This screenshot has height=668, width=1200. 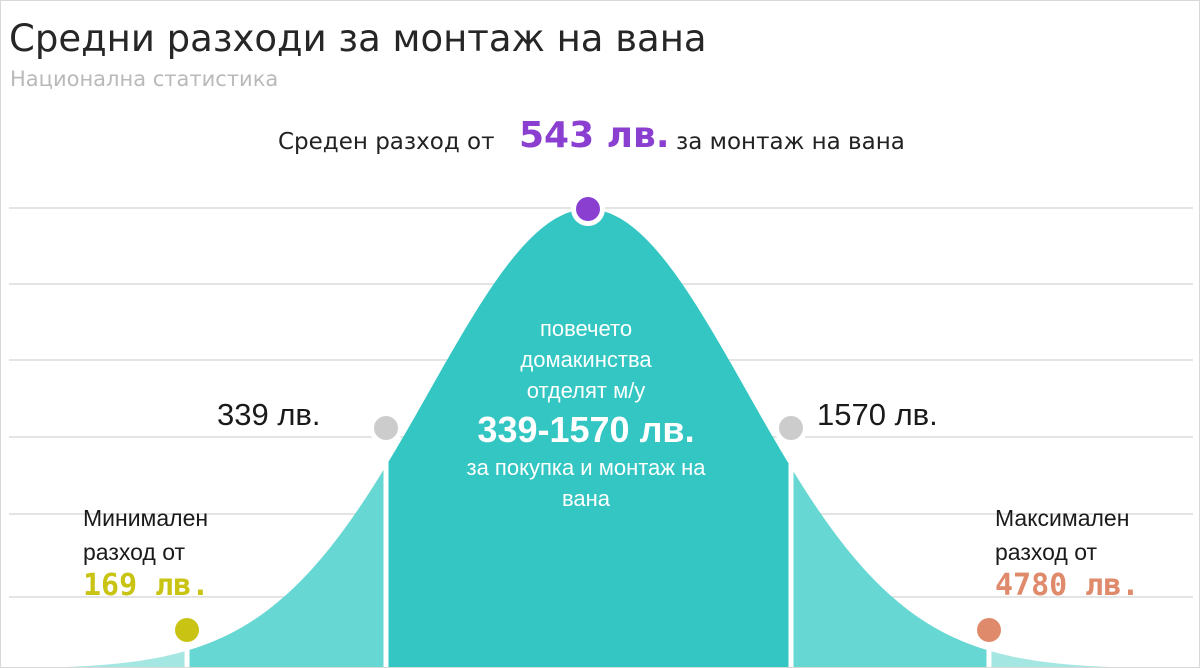 What do you see at coordinates (144, 79) in the screenshot?
I see `page-subtitle: Национална статистика` at bounding box center [144, 79].